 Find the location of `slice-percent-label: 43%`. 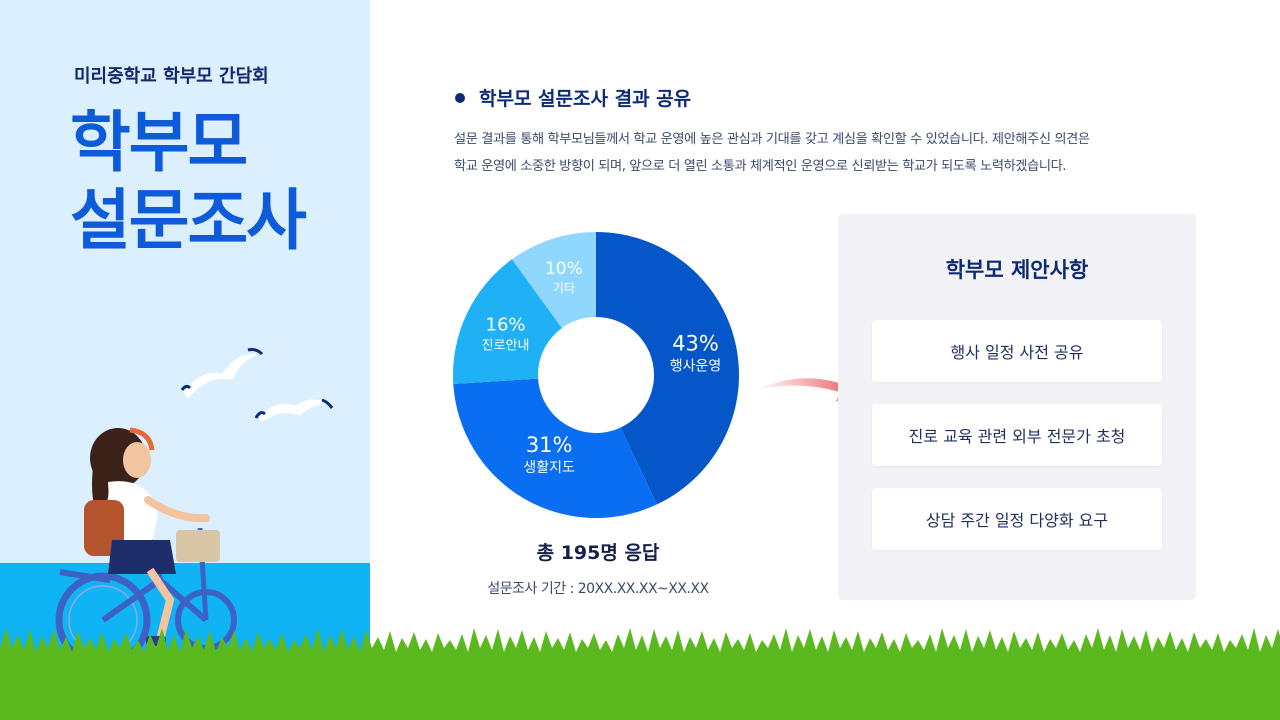

slice-percent-label: 43% is located at coordinates (695, 344).